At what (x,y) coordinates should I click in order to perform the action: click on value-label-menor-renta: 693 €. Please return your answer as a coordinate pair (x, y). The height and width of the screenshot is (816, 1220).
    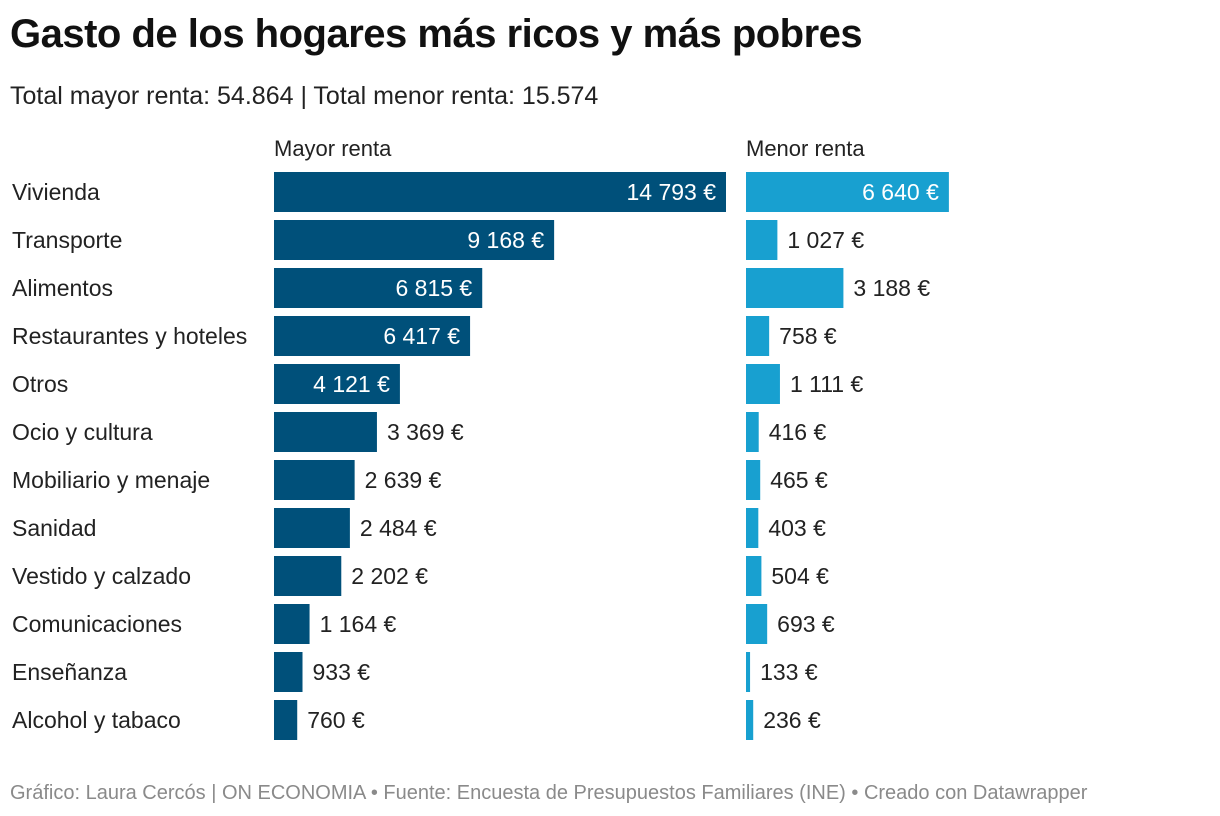
    Looking at the image, I should click on (806, 624).